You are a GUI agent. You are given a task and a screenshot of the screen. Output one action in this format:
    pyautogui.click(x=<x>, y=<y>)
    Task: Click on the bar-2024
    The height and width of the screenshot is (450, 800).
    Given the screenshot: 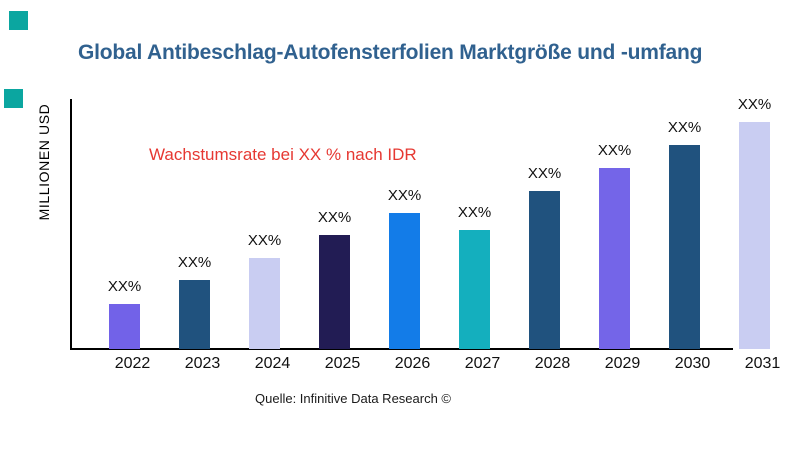 What is the action you would take?
    pyautogui.click(x=264, y=303)
    